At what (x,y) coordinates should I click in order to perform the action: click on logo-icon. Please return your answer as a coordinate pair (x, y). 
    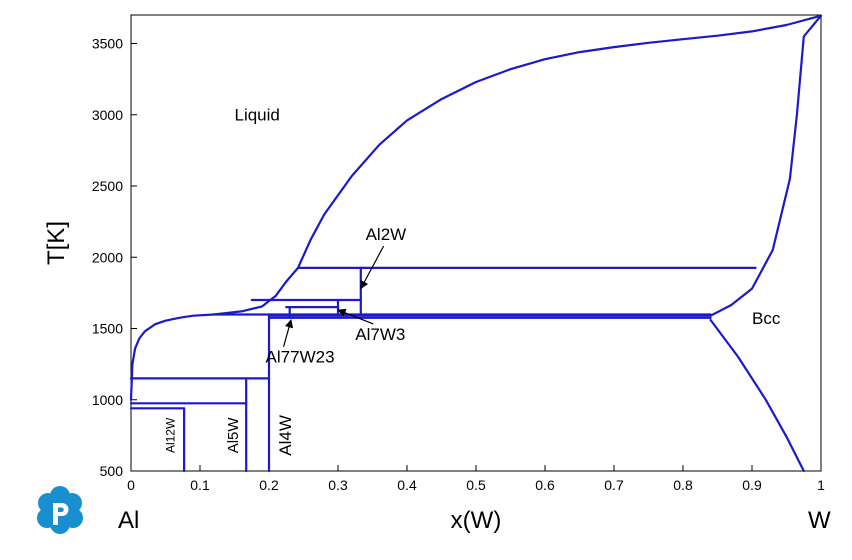
    Looking at the image, I should click on (60, 510).